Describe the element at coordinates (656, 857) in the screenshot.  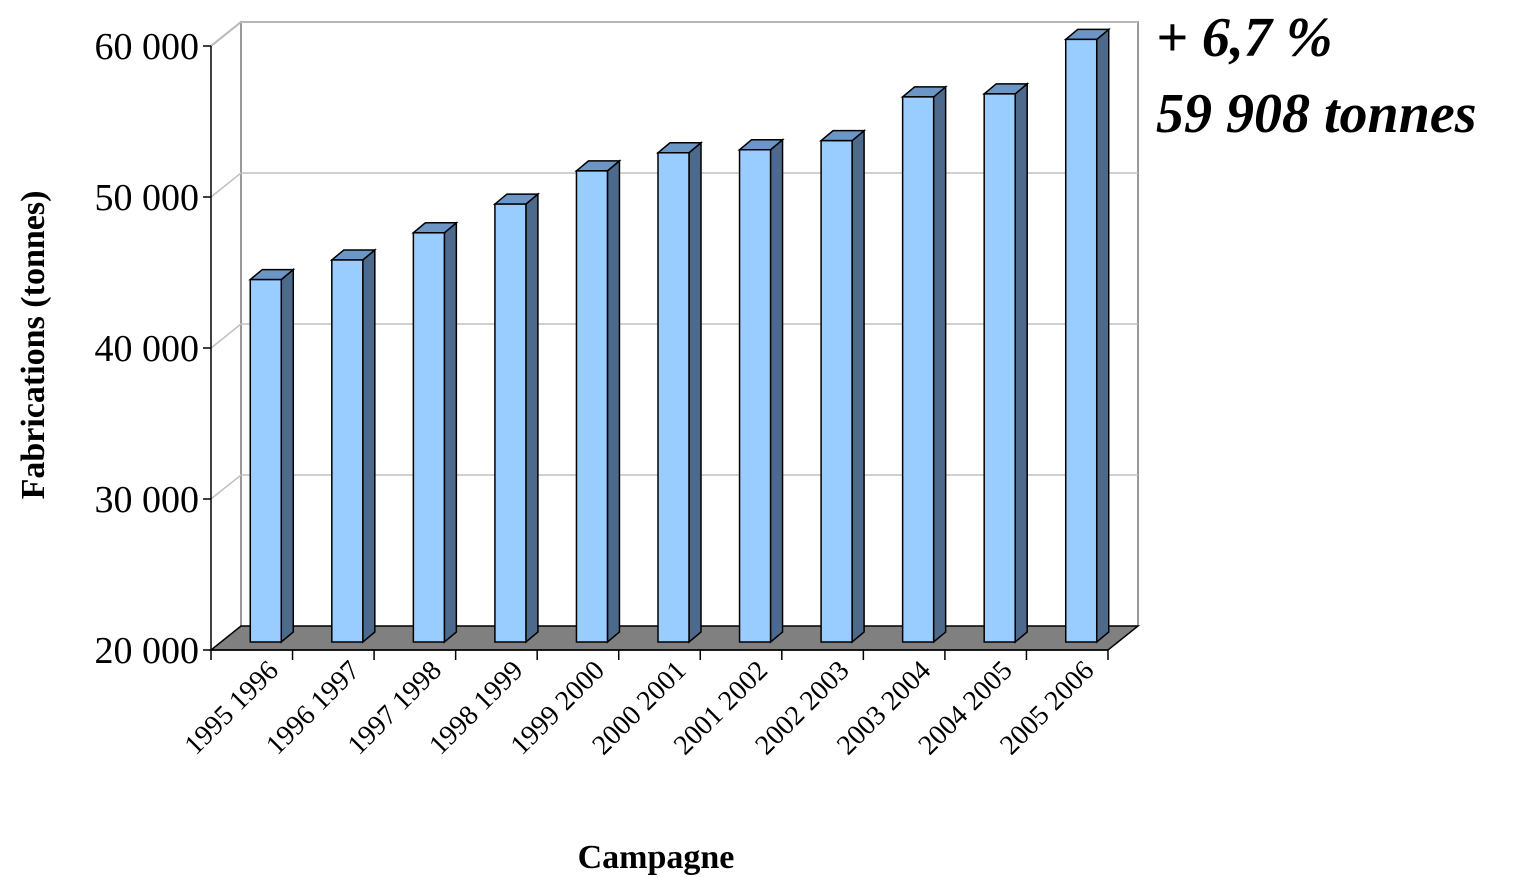
I see `x-axis-title: Campagne` at that location.